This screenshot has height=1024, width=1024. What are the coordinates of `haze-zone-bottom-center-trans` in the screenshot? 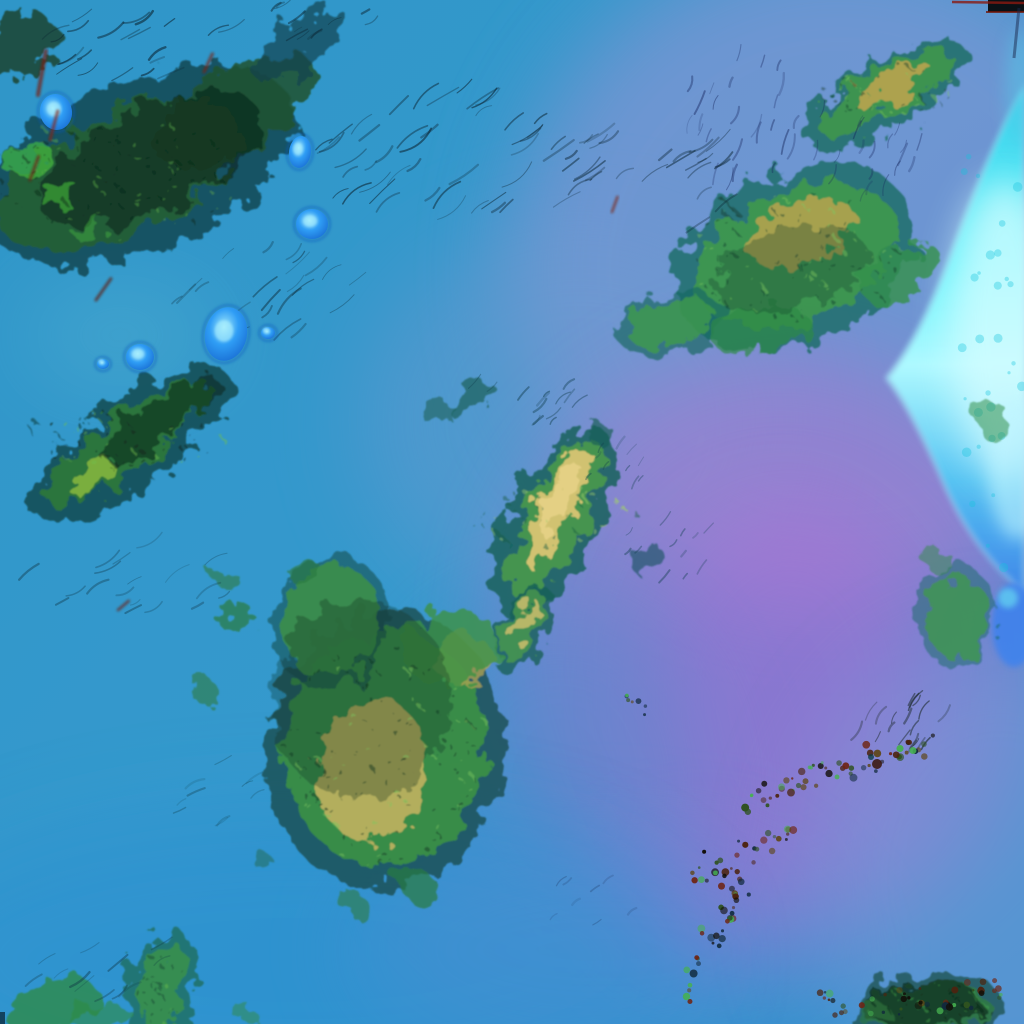 It's located at (600, 927).